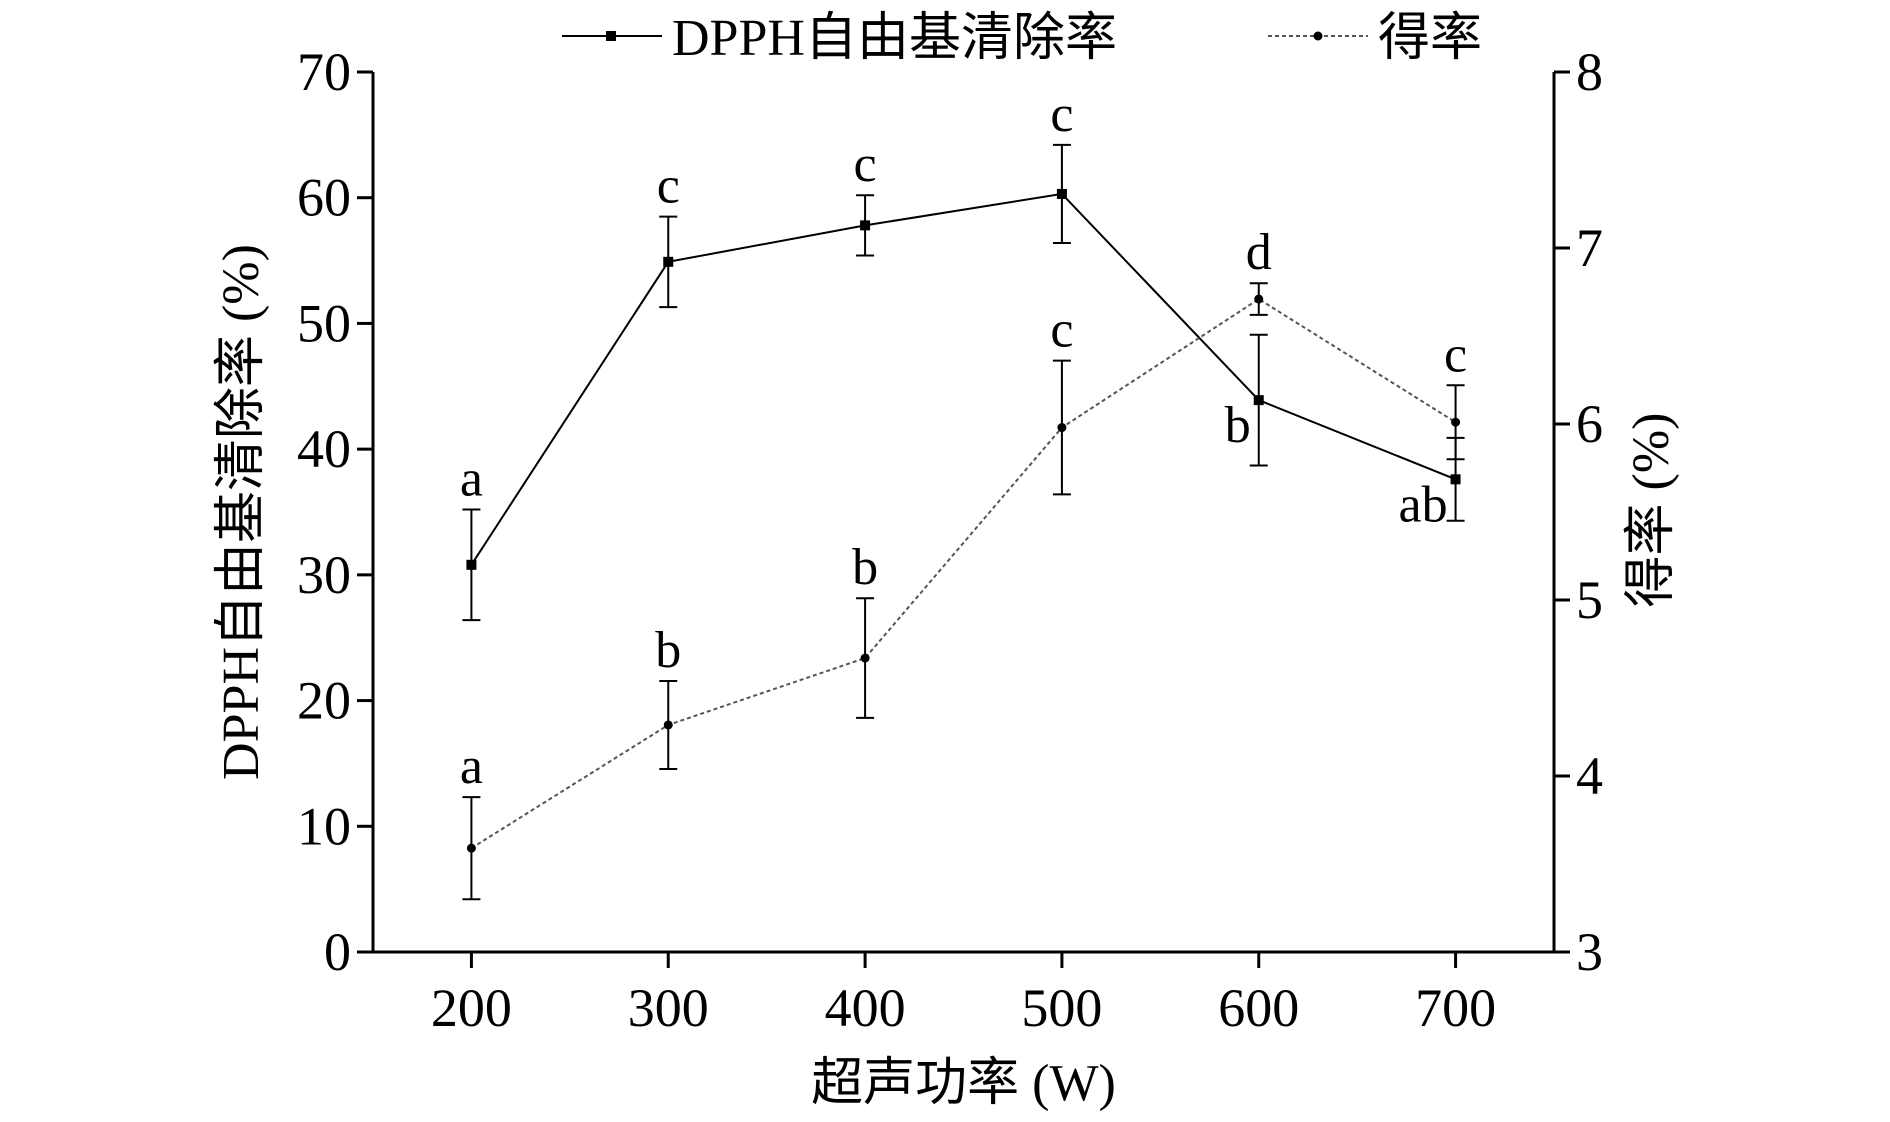  What do you see at coordinates (963, 1083) in the screenshot?
I see `x-axis-title: 超声功率 (W)` at bounding box center [963, 1083].